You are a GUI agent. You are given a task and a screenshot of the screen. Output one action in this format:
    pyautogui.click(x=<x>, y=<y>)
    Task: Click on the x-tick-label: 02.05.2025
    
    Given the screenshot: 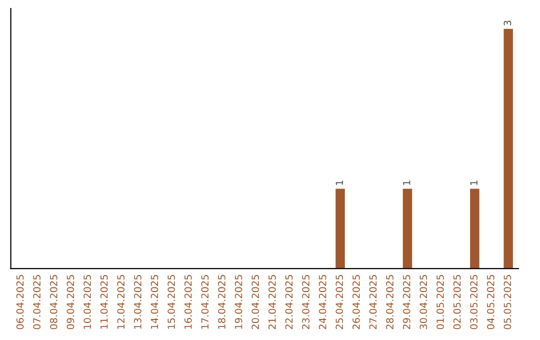 What is the action you would take?
    pyautogui.click(x=457, y=302)
    